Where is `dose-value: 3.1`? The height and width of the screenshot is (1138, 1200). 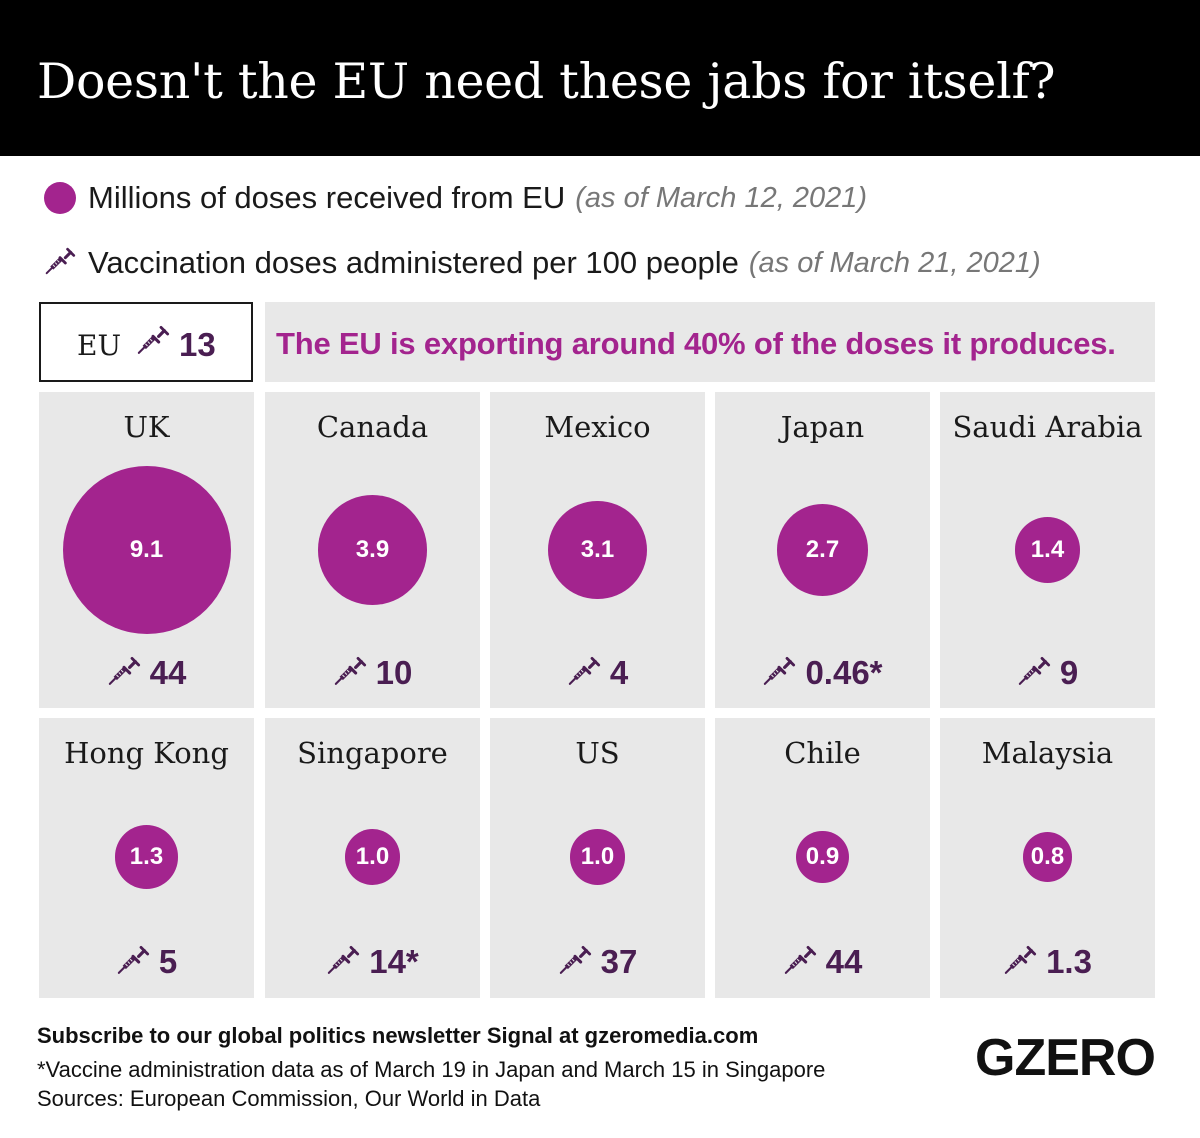 dose-value: 3.1 is located at coordinates (597, 549).